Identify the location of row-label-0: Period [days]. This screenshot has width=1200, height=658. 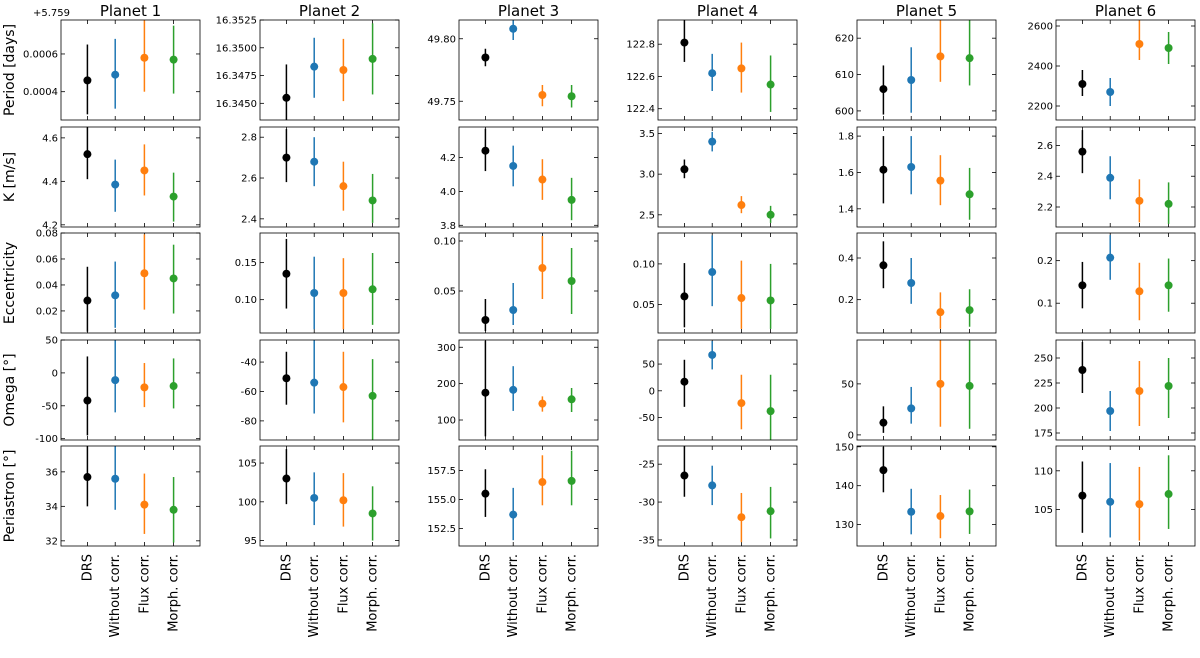
(10, 70).